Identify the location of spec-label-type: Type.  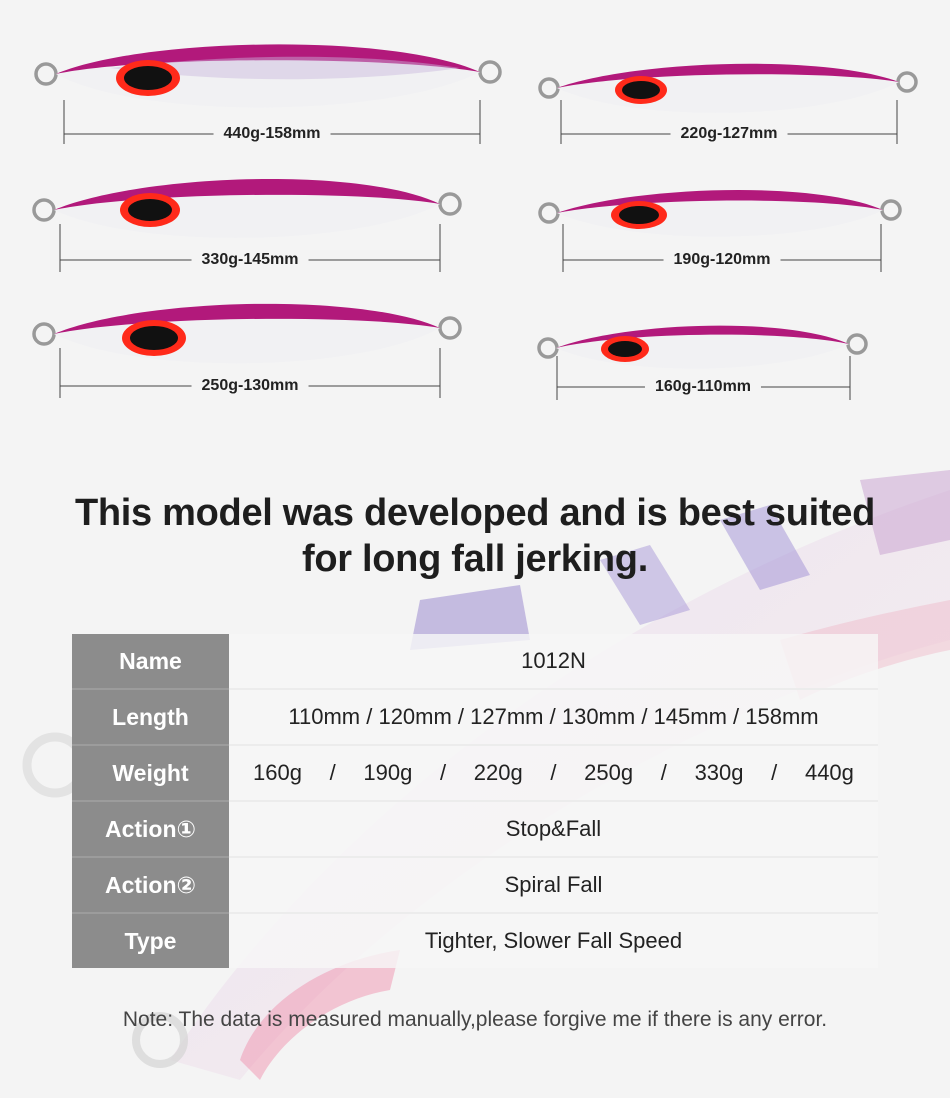
(150, 940).